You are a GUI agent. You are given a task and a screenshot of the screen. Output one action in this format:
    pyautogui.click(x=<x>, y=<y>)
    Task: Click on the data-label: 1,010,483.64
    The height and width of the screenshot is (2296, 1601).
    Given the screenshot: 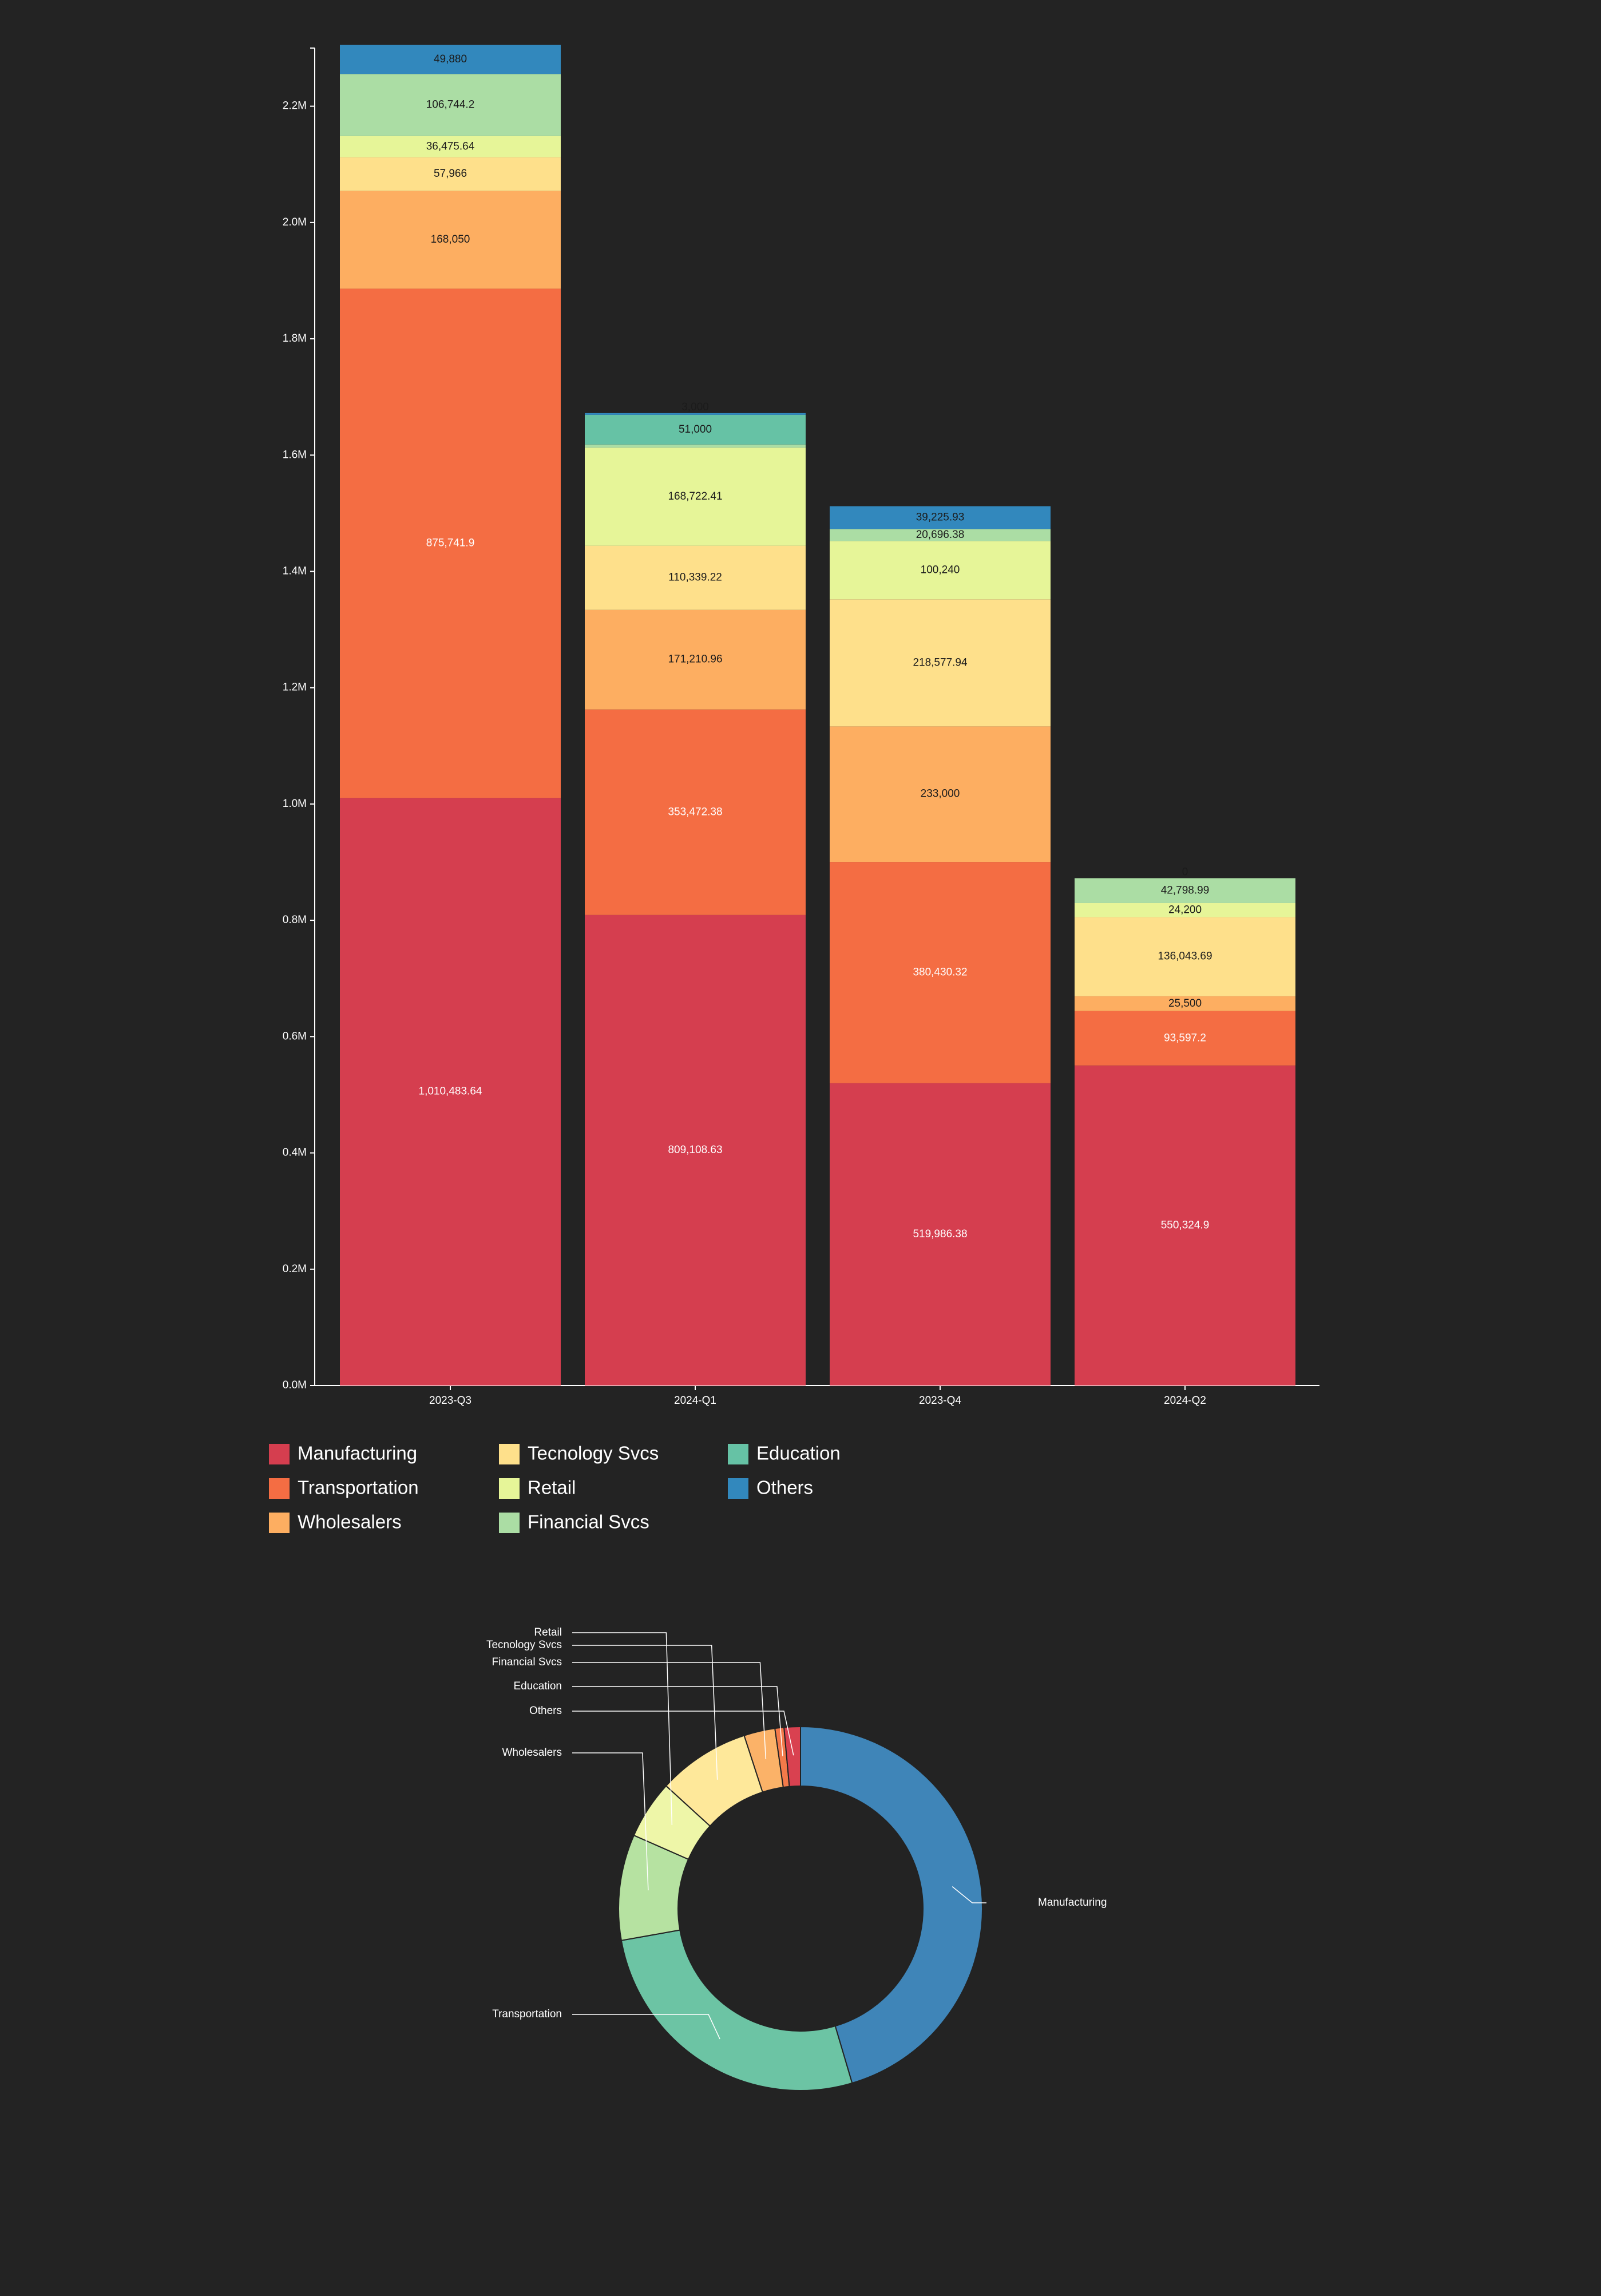 What is the action you would take?
    pyautogui.click(x=450, y=1092)
    